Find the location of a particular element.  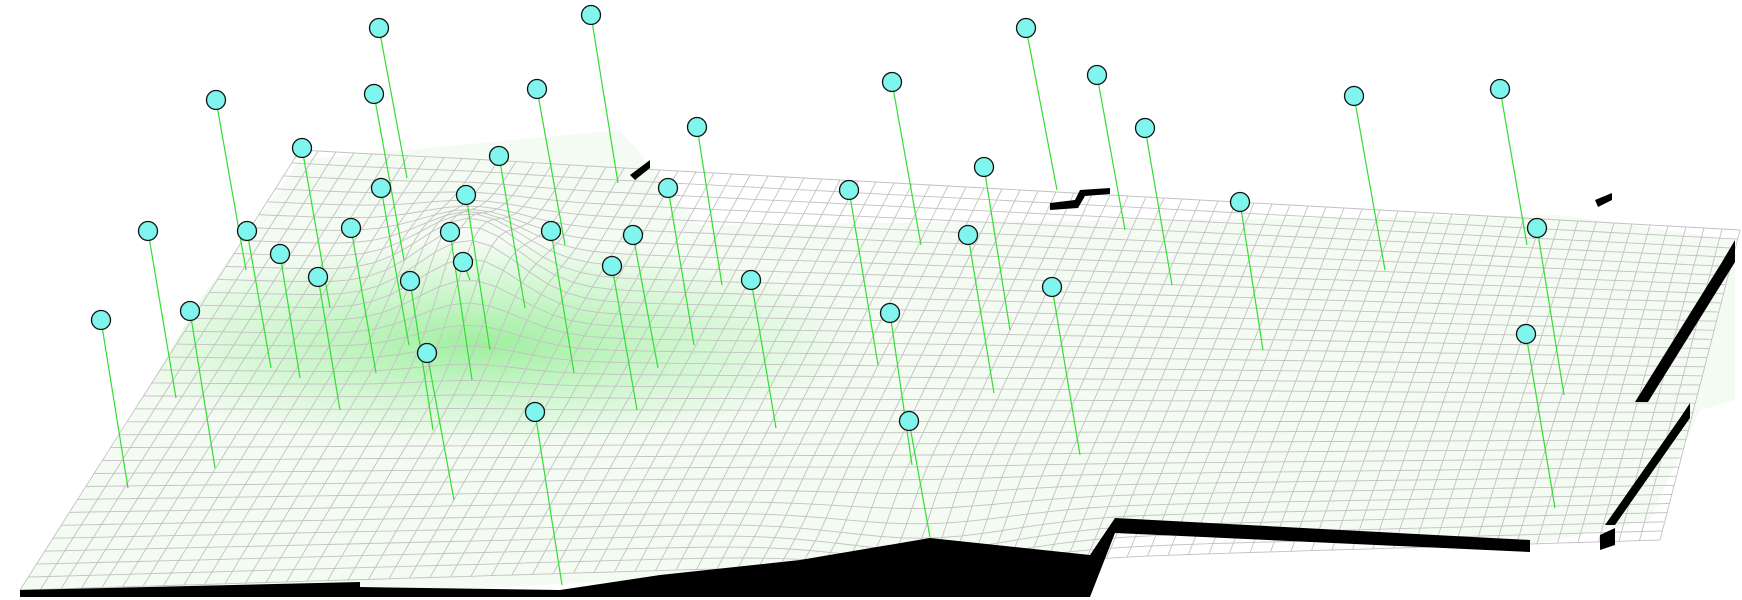

right-skirt-foot is located at coordinates (1607, 539).